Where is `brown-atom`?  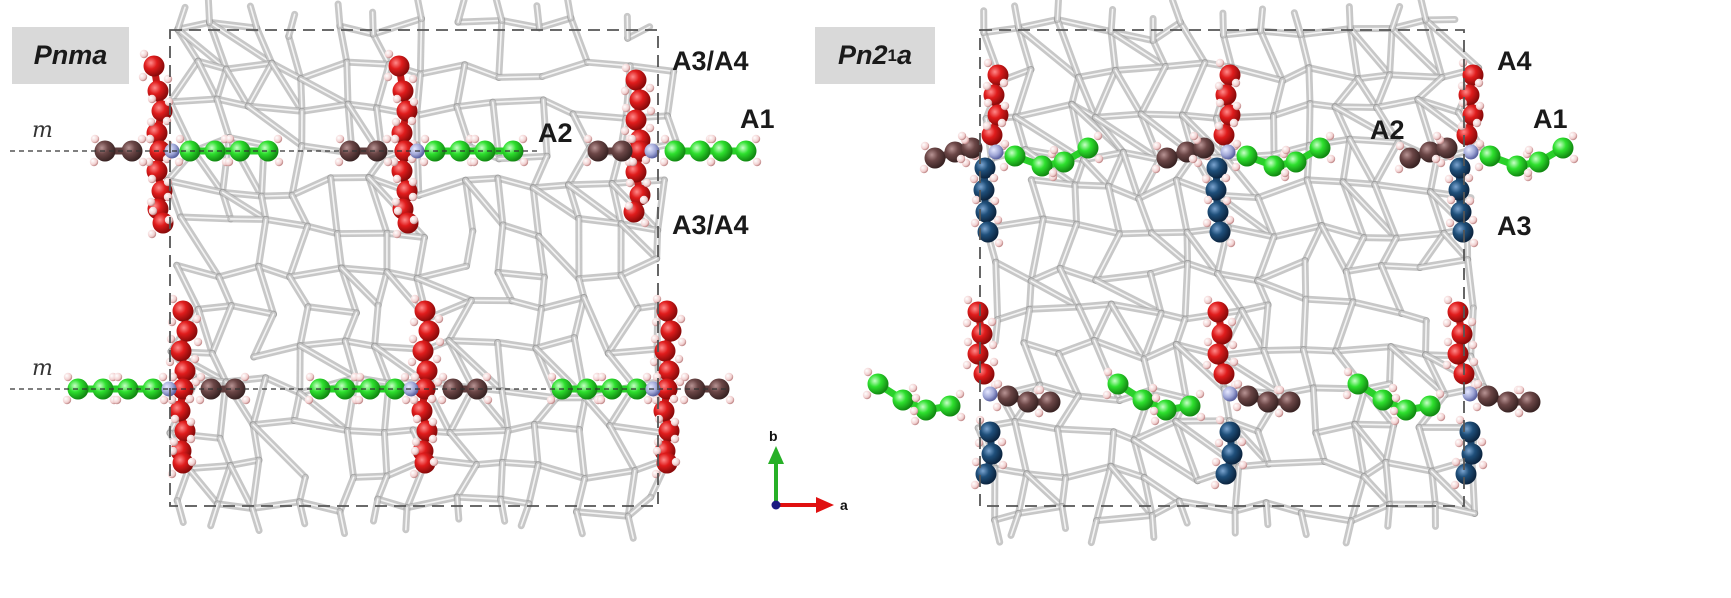 brown-atom is located at coordinates (1508, 402).